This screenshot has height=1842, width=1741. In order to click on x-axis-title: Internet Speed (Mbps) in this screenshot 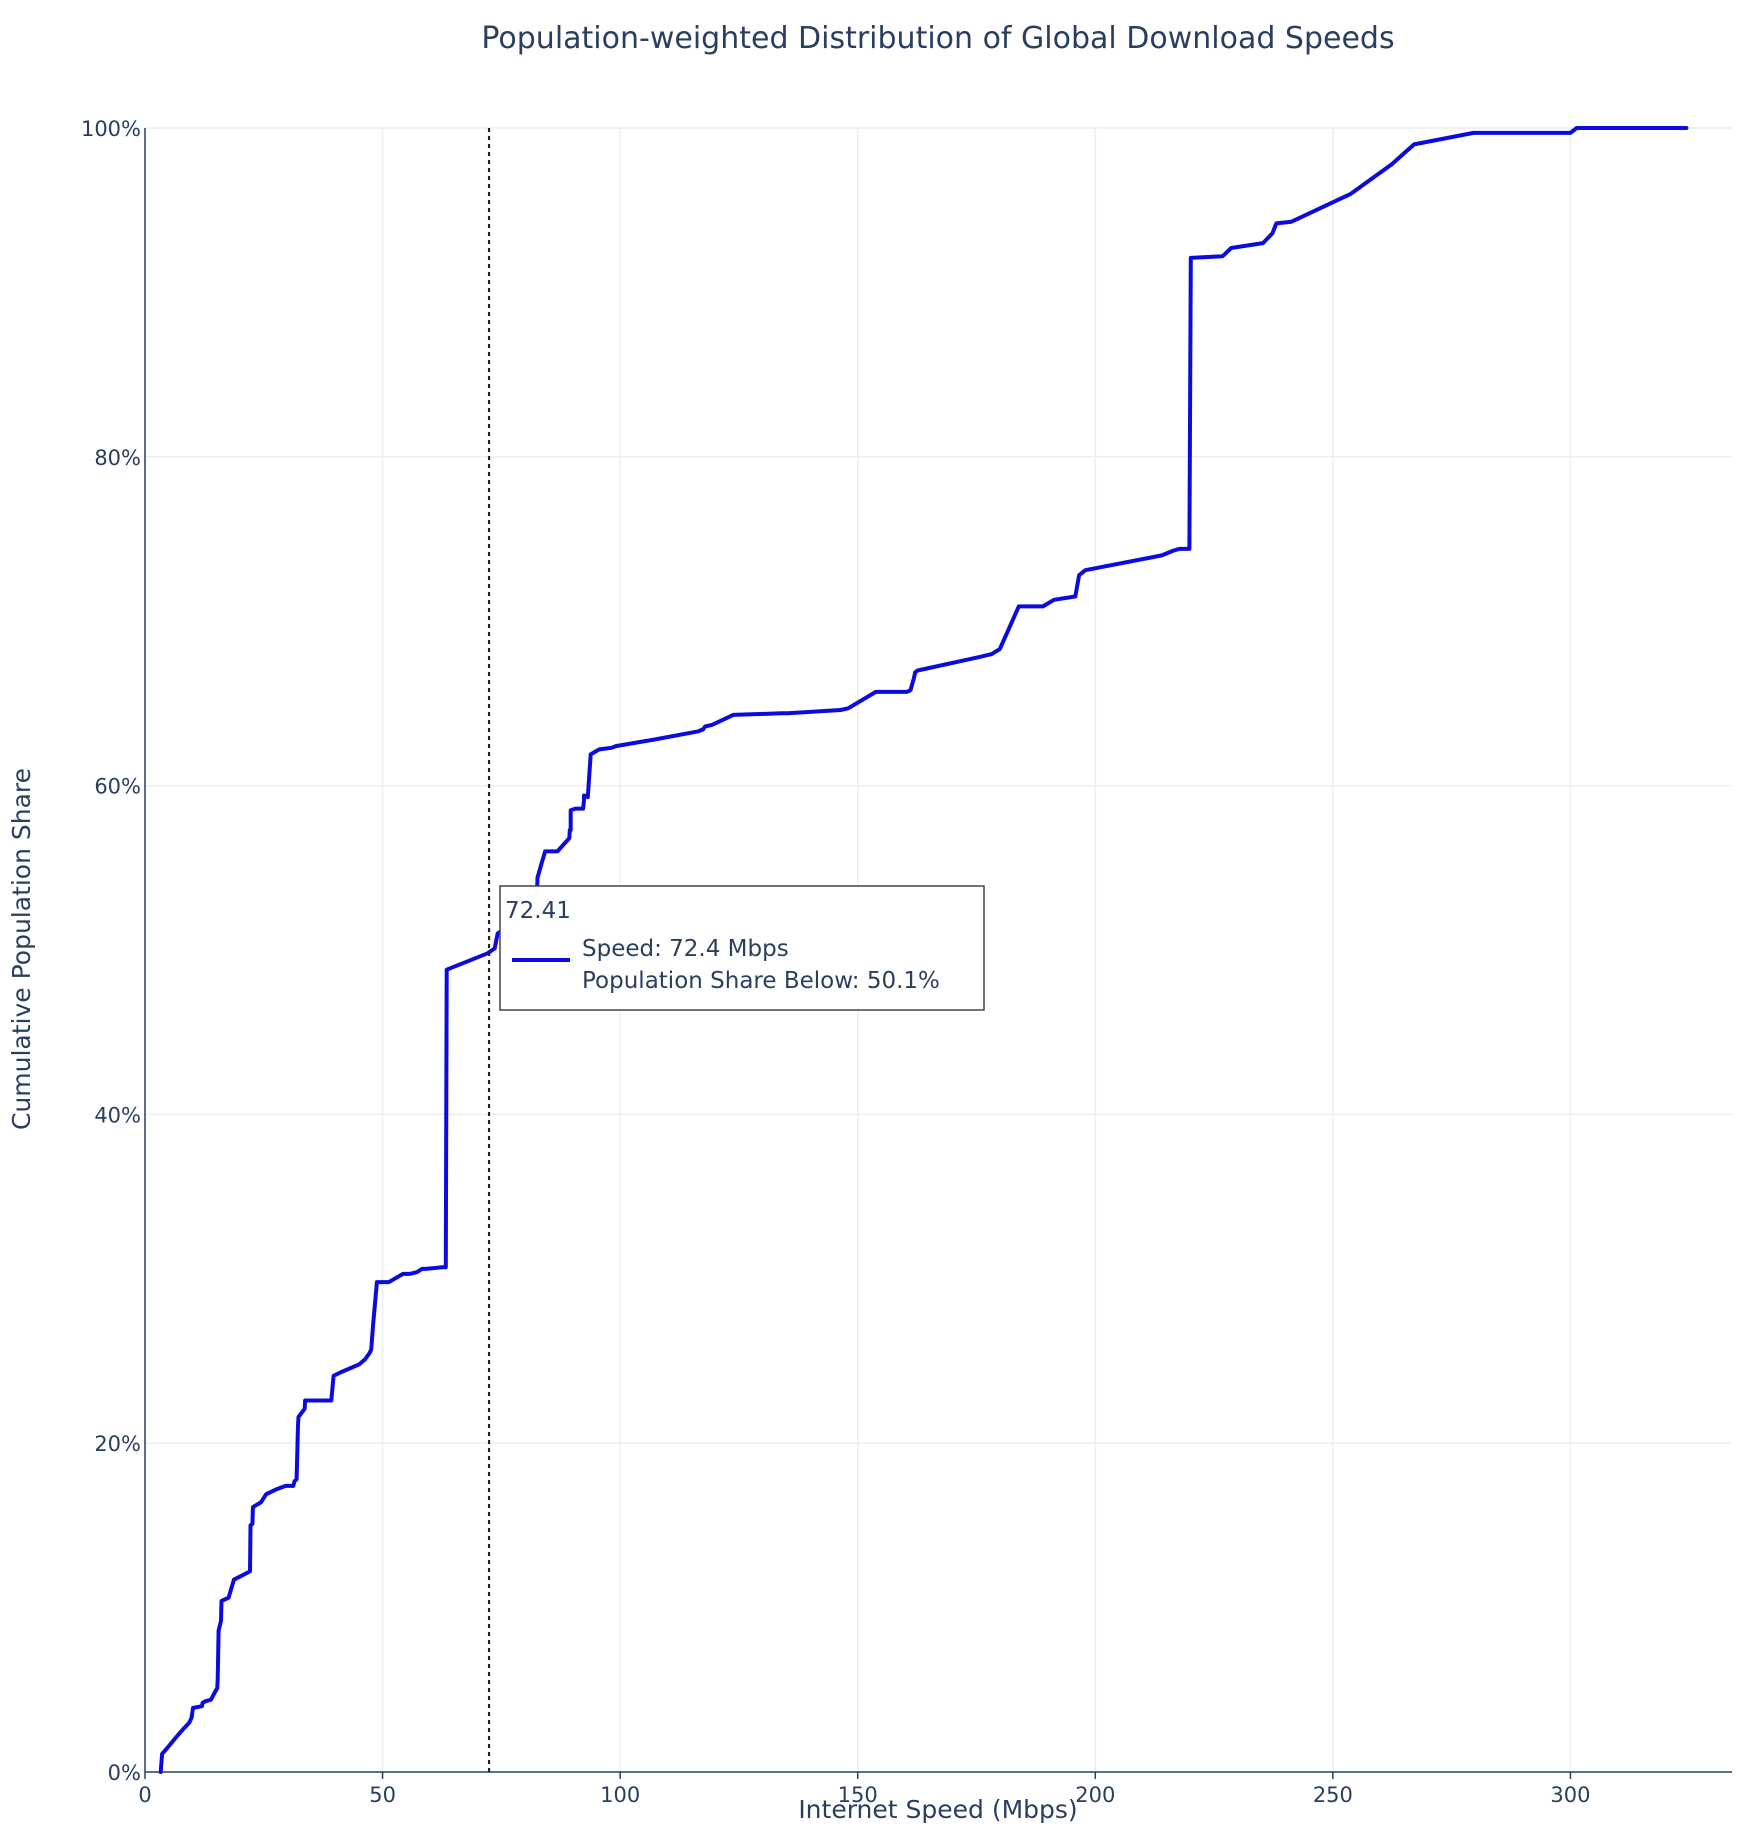, I will do `click(937, 1809)`.